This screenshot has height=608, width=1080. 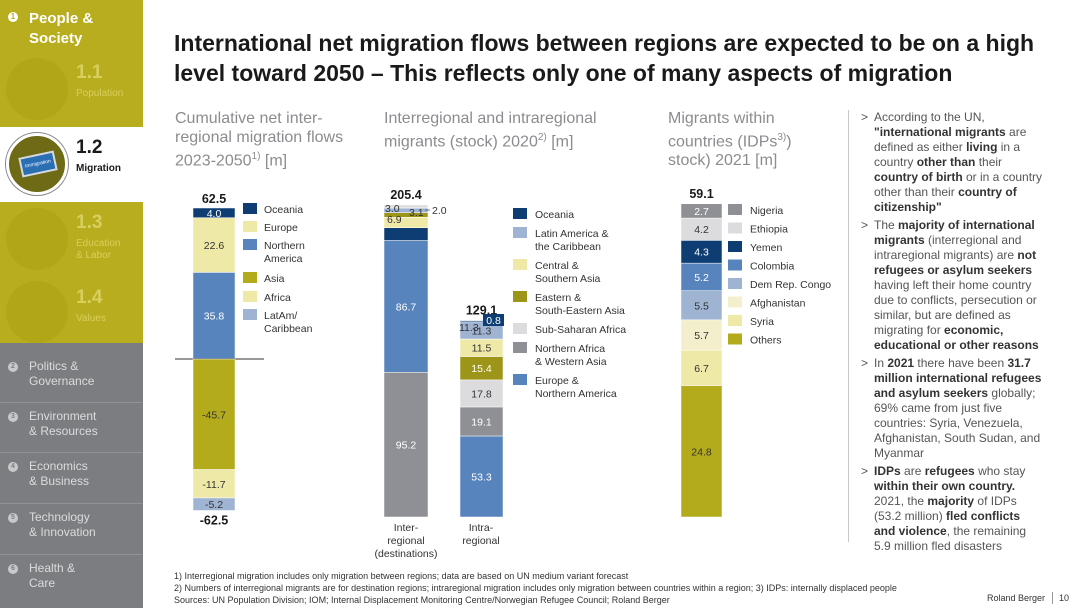 I want to click on page-number: 10, so click(x=1064, y=598).